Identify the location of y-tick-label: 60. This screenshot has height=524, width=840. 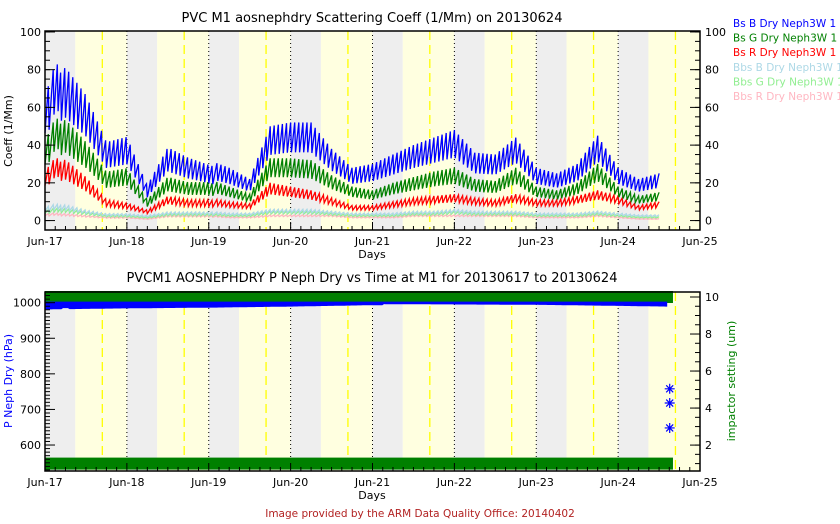
(34, 107).